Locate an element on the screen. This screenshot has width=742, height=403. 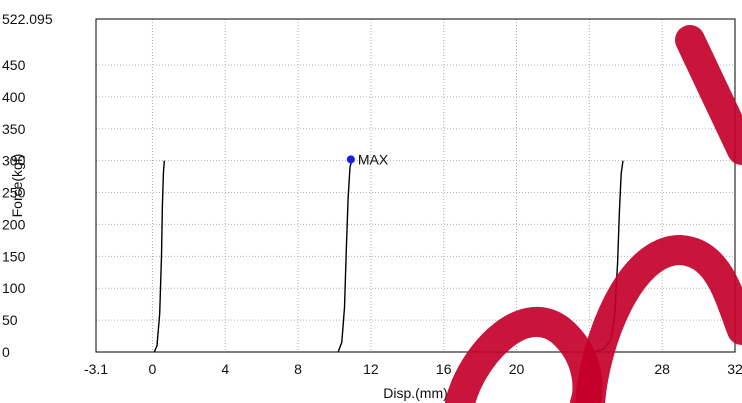
y-axis-label: Force(kgf) is located at coordinates (17, 186).